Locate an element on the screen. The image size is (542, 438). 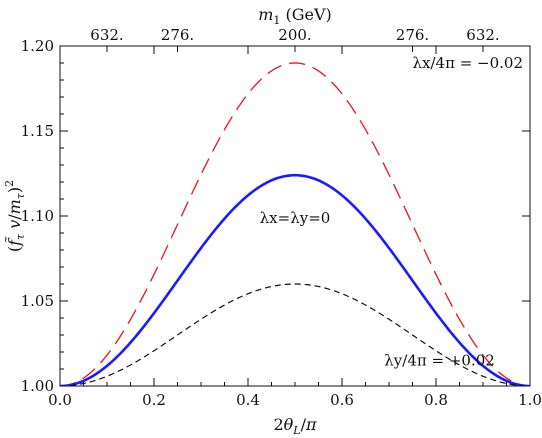
x-axis-title: 2θL/π is located at coordinates (295, 426).